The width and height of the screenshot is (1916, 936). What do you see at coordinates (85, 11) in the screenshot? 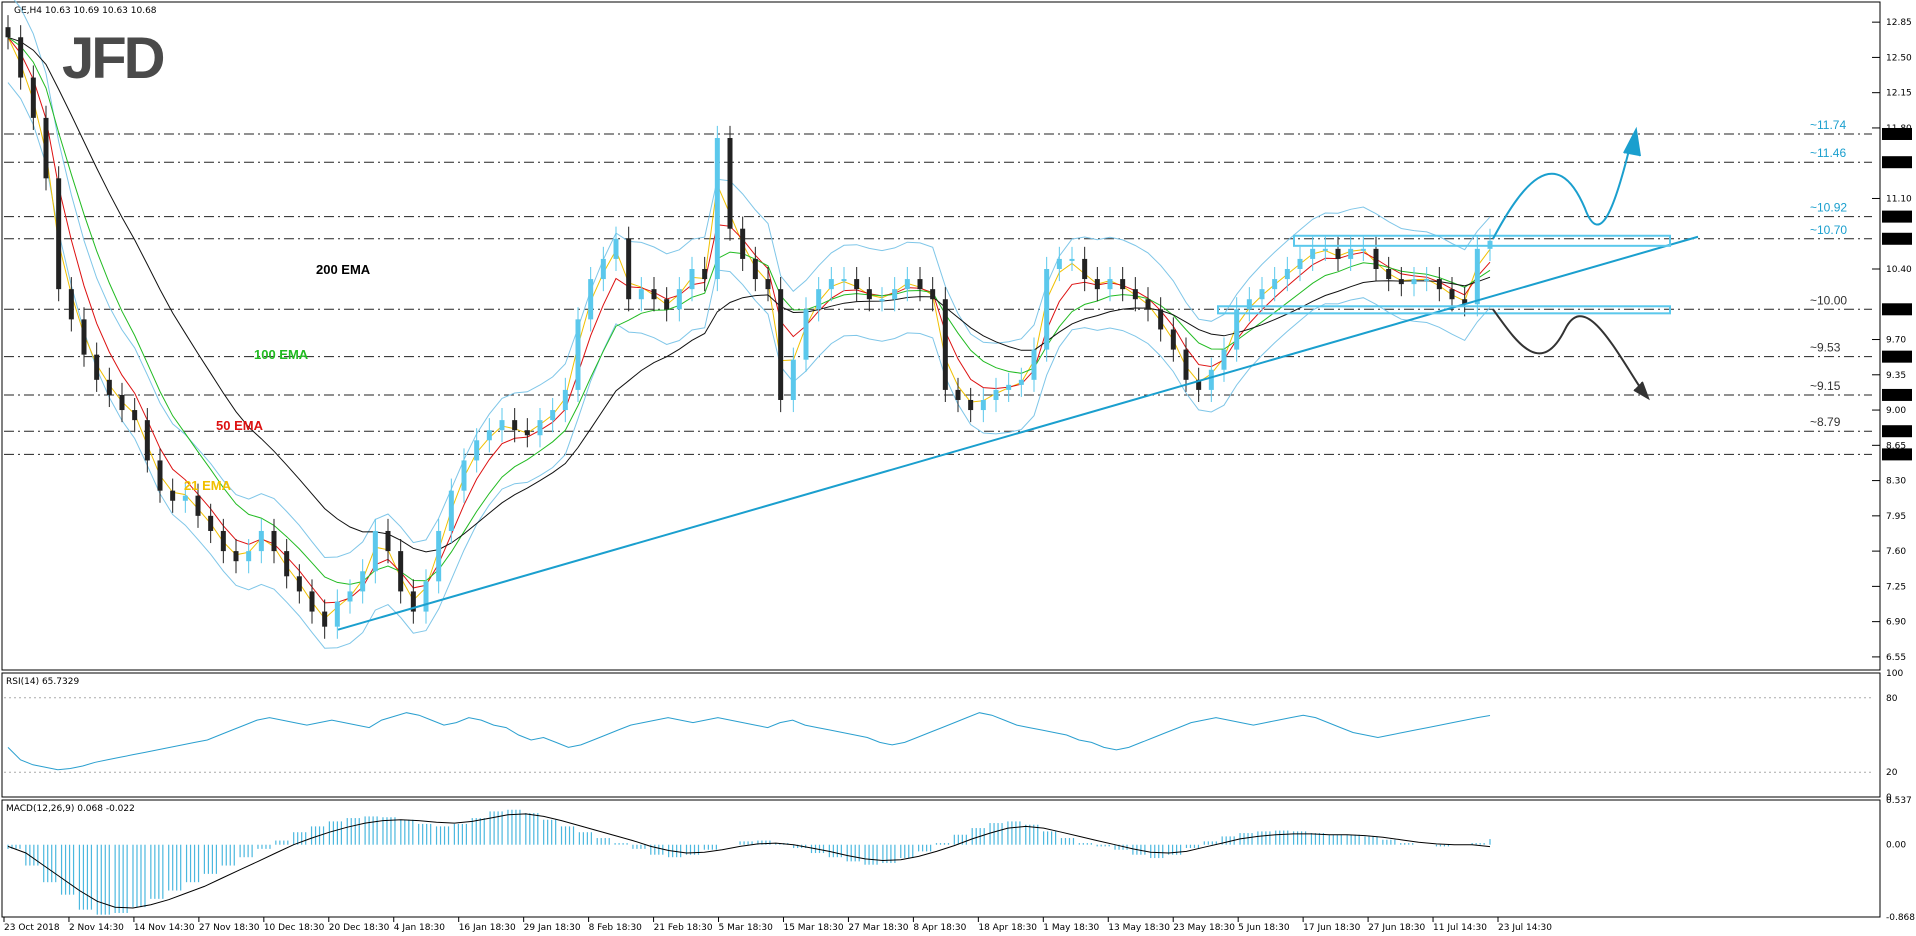
I see `symbol-header: GE,H4 10.63 10.69 10.63 10.68` at bounding box center [85, 11].